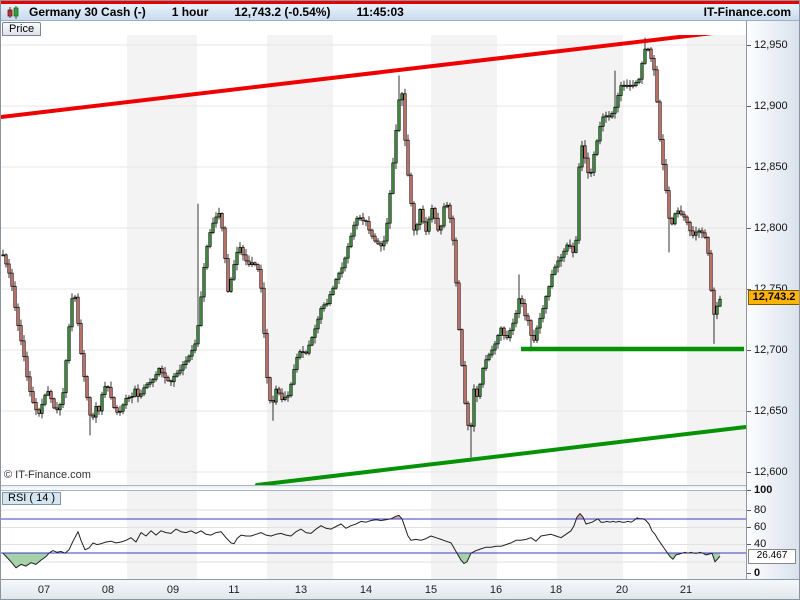 Image resolution: width=800 pixels, height=600 pixels. I want to click on time-axis-label: 08, so click(108, 590).